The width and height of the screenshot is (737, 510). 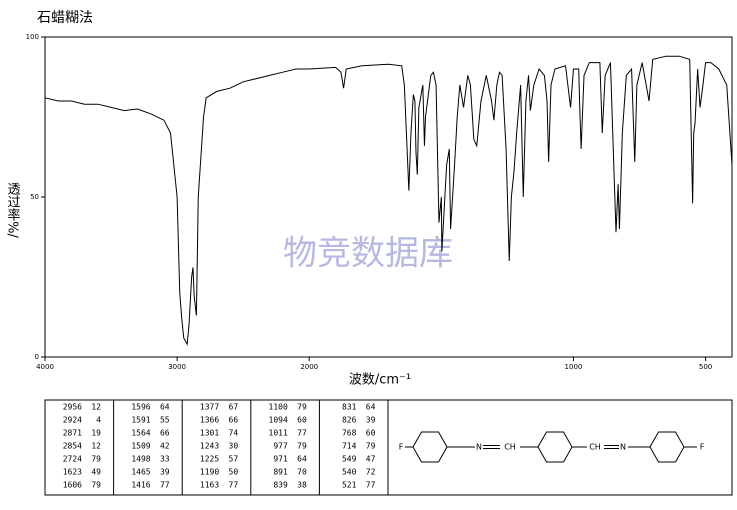 What do you see at coordinates (368, 254) in the screenshot?
I see `watermark: 物竞数据库` at bounding box center [368, 254].